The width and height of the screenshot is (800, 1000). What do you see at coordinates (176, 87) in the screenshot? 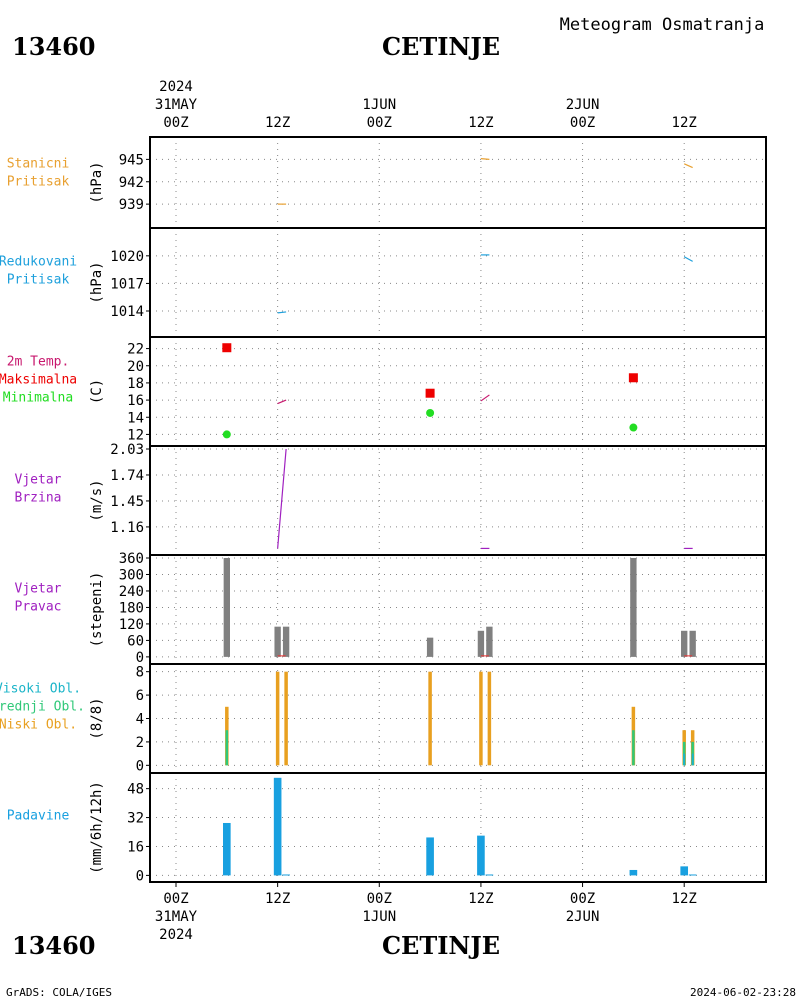
I see `top-year-label: 2024` at bounding box center [176, 87].